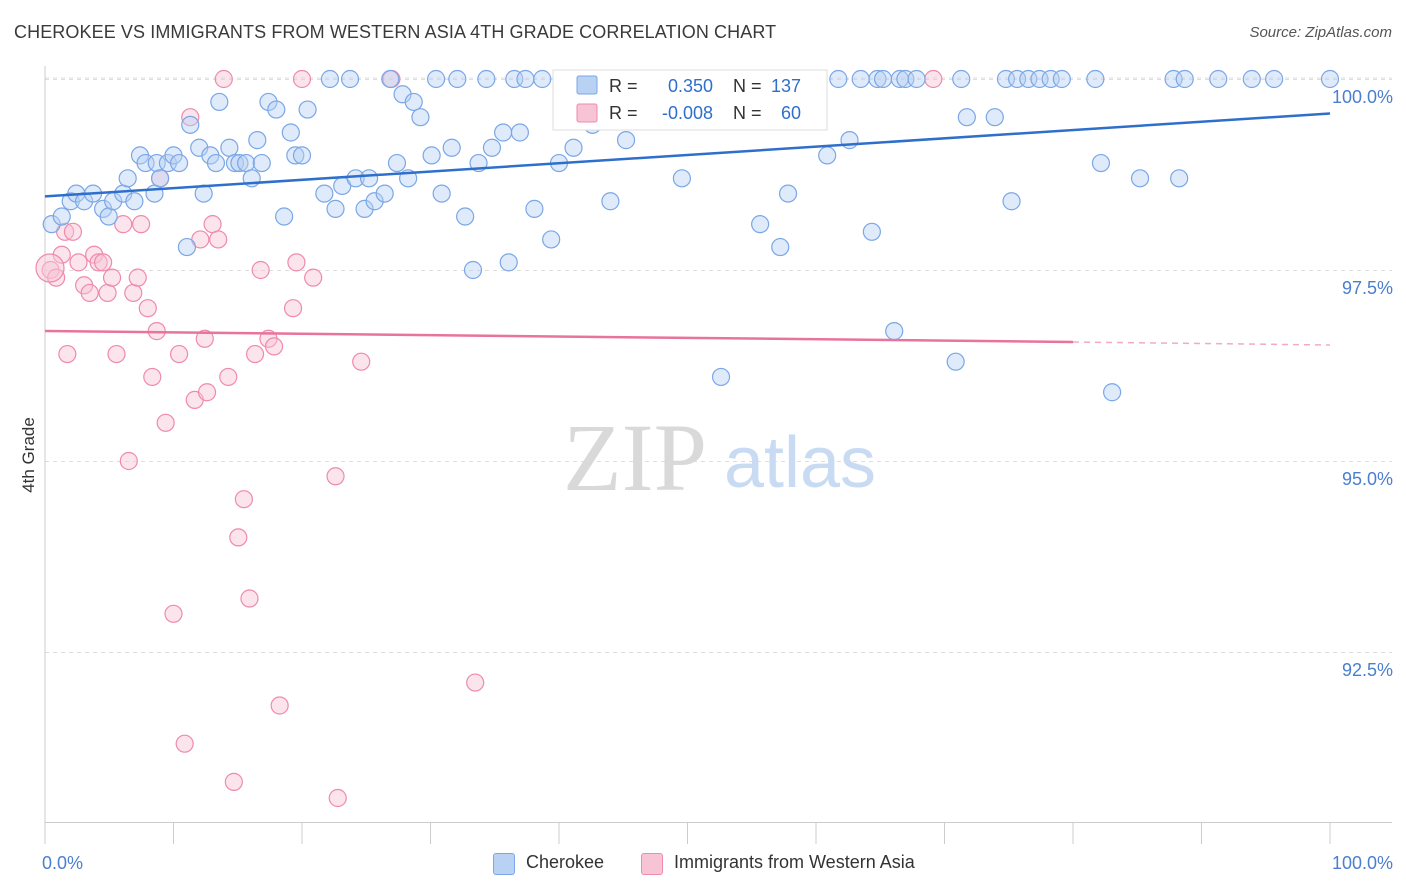  Describe the element at coordinates (1362, 863) in the screenshot. I see `x-tick-label-right: 100.0%` at that location.